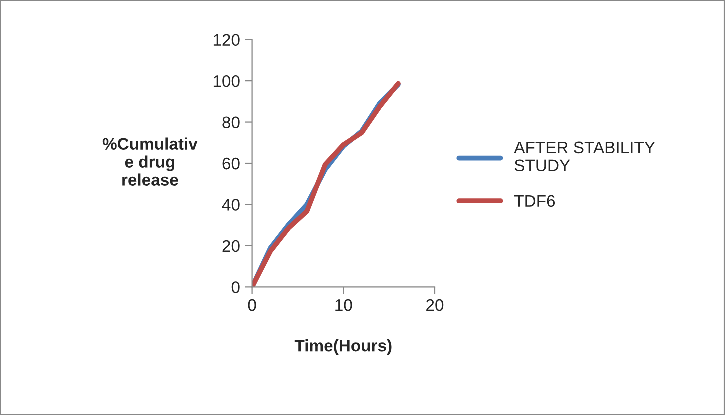  What do you see at coordinates (231, 122) in the screenshot?
I see `y-tick-label: 80` at bounding box center [231, 122].